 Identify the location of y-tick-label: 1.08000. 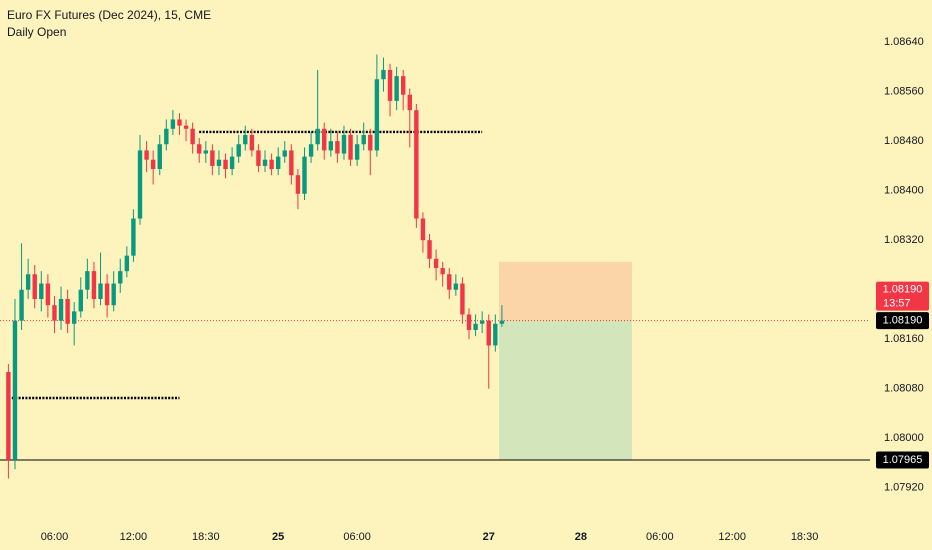
(904, 438).